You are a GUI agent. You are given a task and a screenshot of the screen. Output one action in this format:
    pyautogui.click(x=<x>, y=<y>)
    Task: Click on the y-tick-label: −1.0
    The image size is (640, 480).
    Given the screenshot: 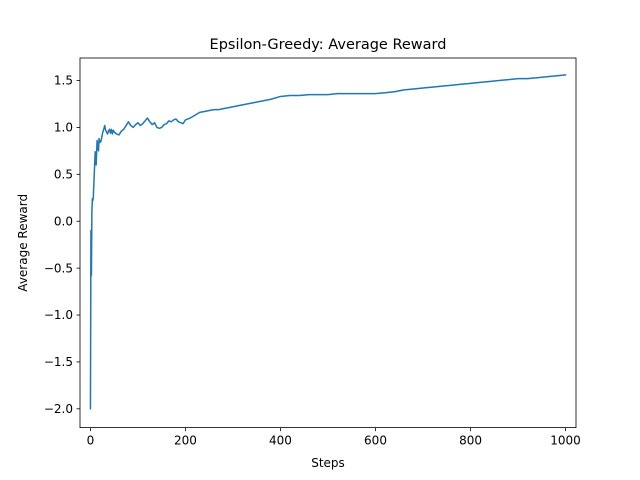 What is the action you would take?
    pyautogui.click(x=58, y=315)
    